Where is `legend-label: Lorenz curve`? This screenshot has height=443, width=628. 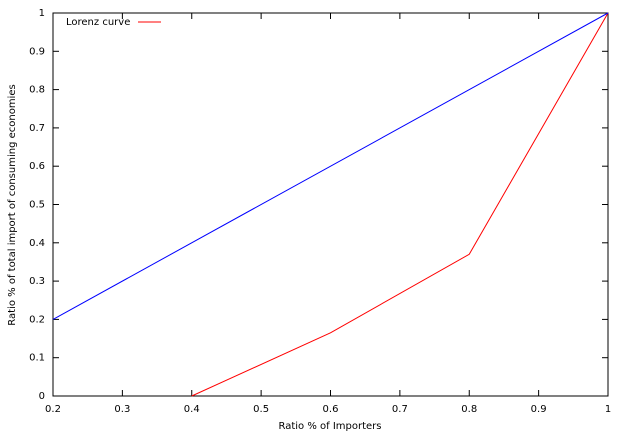 legend-label: Lorenz curve is located at coordinates (98, 22).